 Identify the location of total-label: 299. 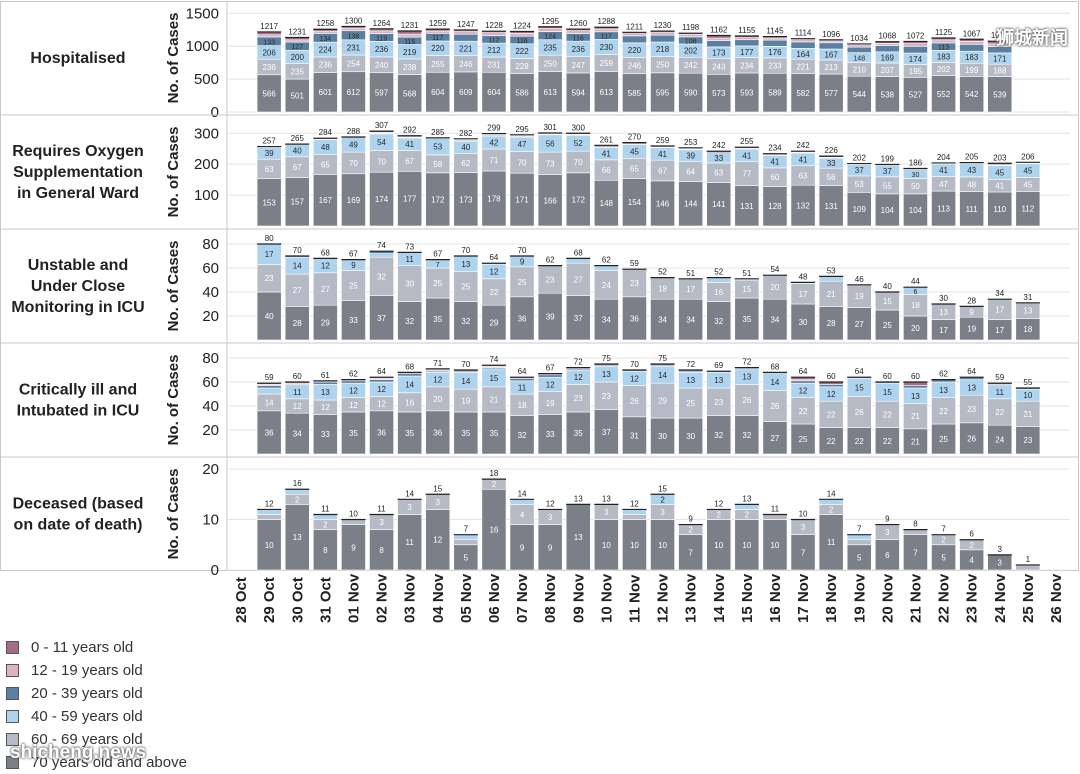
(494, 128).